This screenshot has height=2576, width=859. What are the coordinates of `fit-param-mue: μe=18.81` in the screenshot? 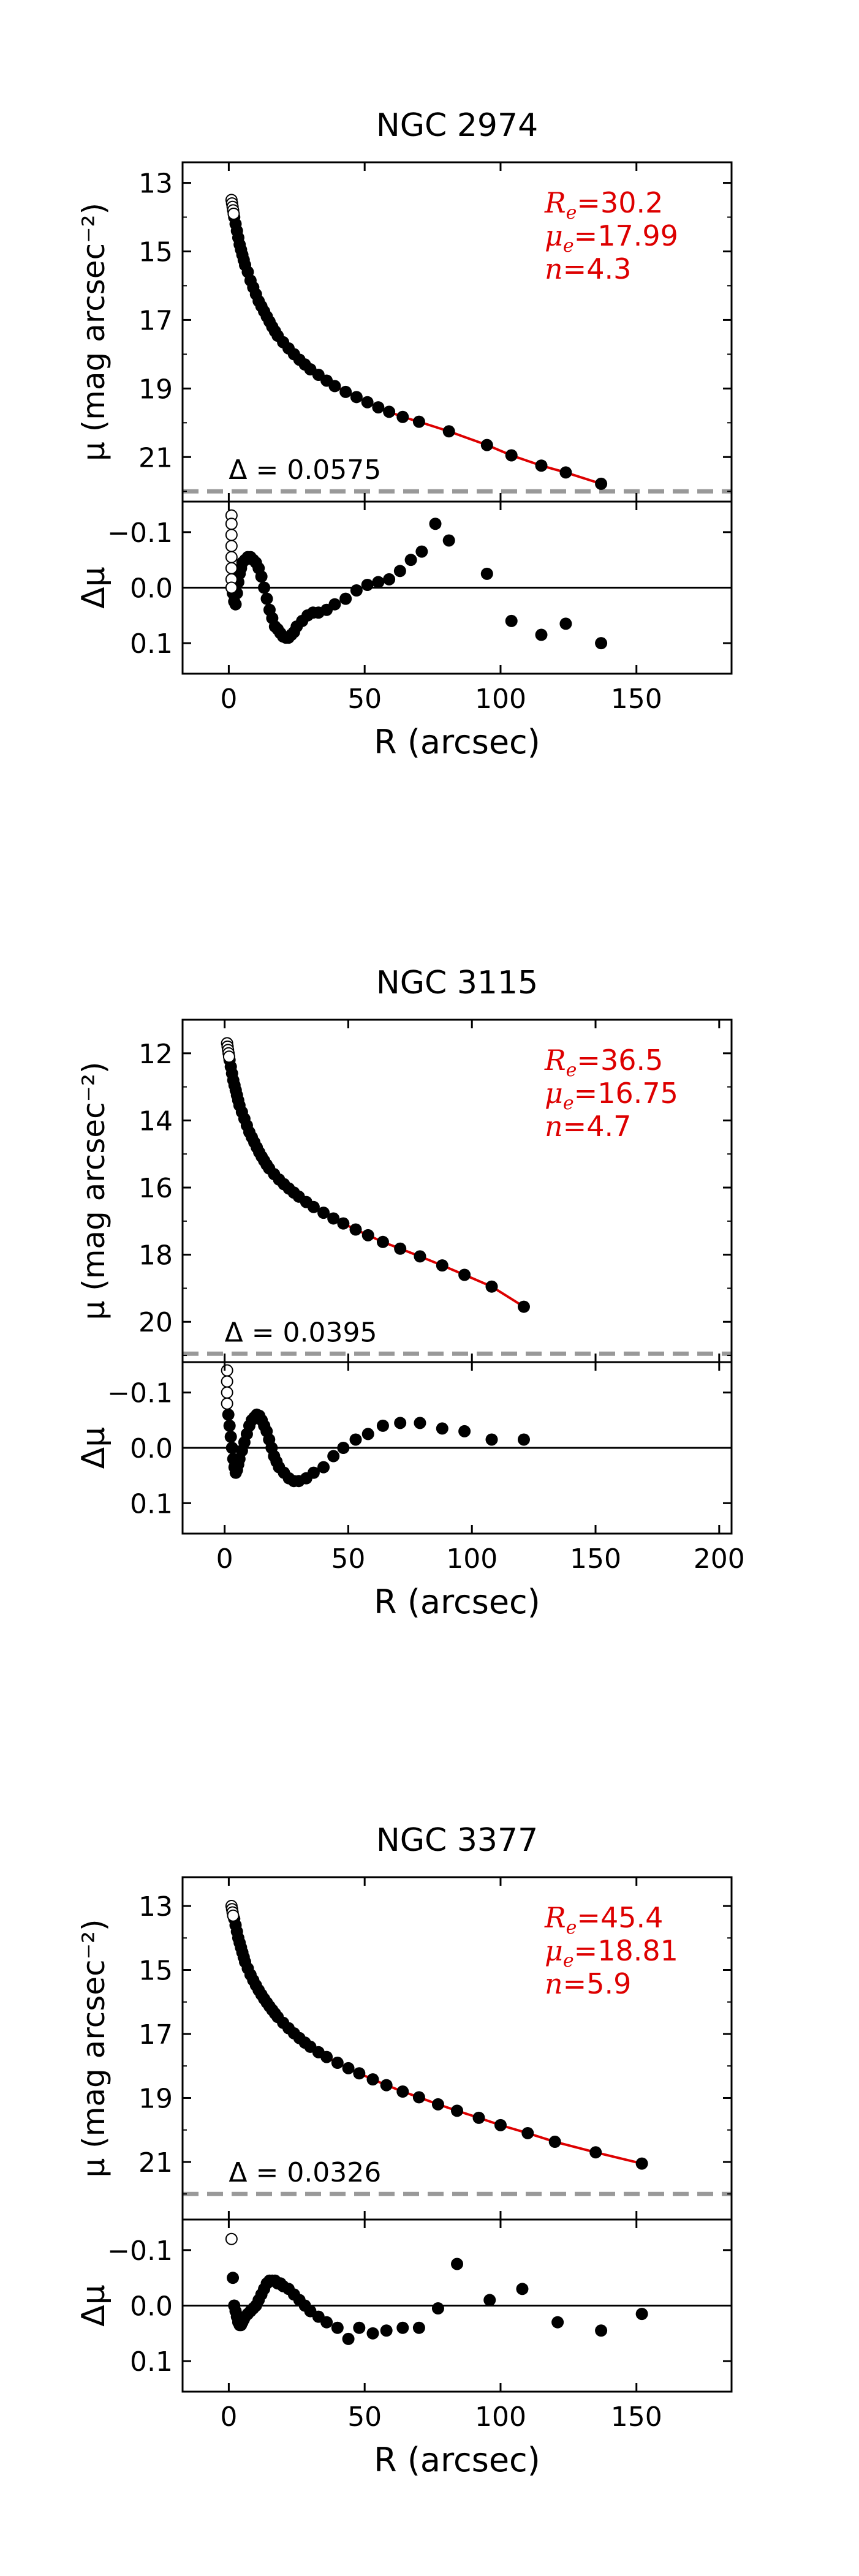 It's located at (612, 1953).